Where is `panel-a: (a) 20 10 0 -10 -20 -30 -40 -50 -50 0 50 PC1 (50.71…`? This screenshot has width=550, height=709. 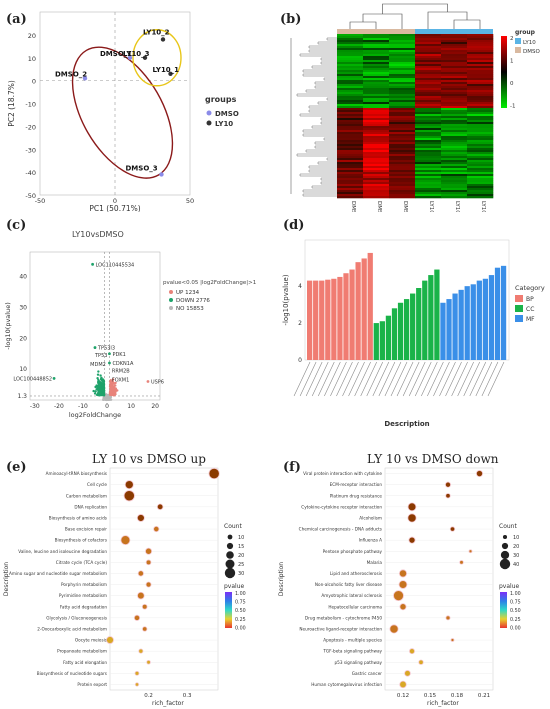 panel-a: (a) 20 10 0 -10 -20 -30 -40 -50 -50 0 50 PC1 (50.71… is located at coordinates (137, 106).